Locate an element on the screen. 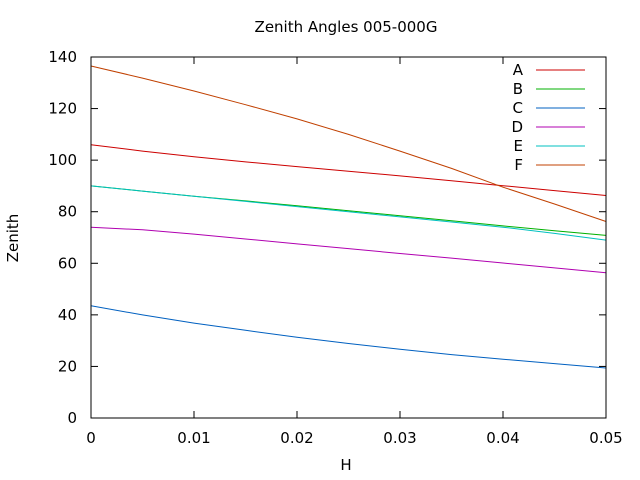 The height and width of the screenshot is (480, 640). y-tick-label: 140 is located at coordinates (62, 57).